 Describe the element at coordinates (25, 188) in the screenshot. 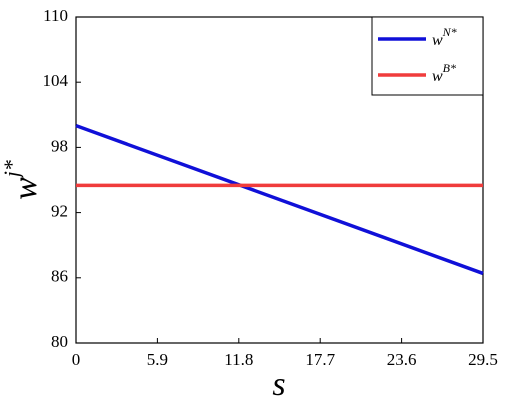

I see `y-axis-label-base: w` at that location.